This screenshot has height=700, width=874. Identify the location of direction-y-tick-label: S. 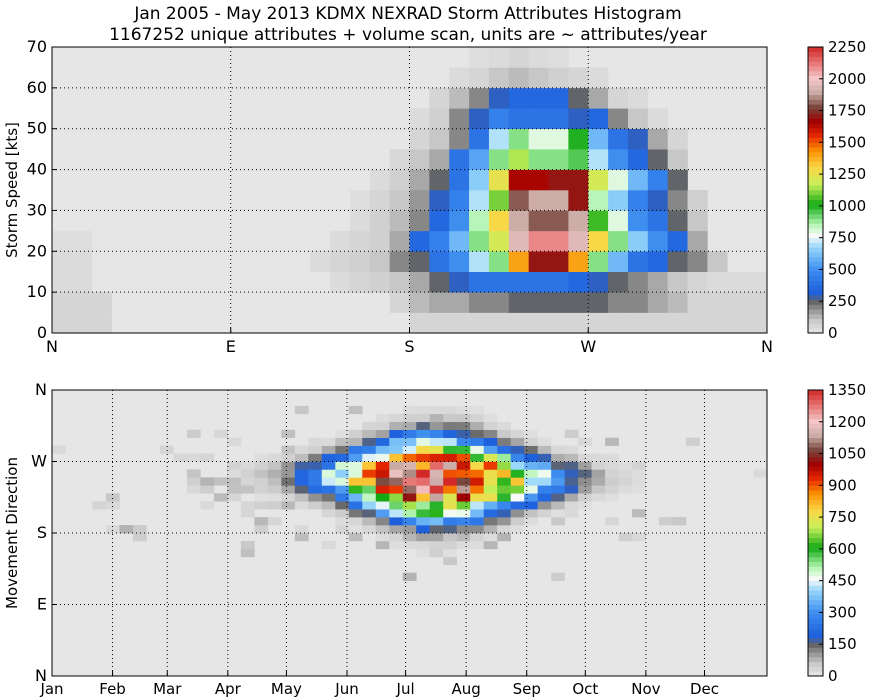
(42, 532).